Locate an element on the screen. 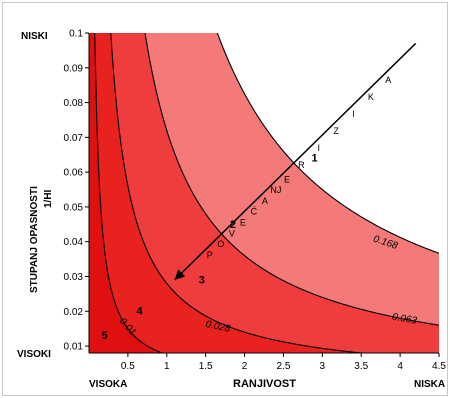  y-axis-label: STUPANJ OPASNOSTI is located at coordinates (34, 239).